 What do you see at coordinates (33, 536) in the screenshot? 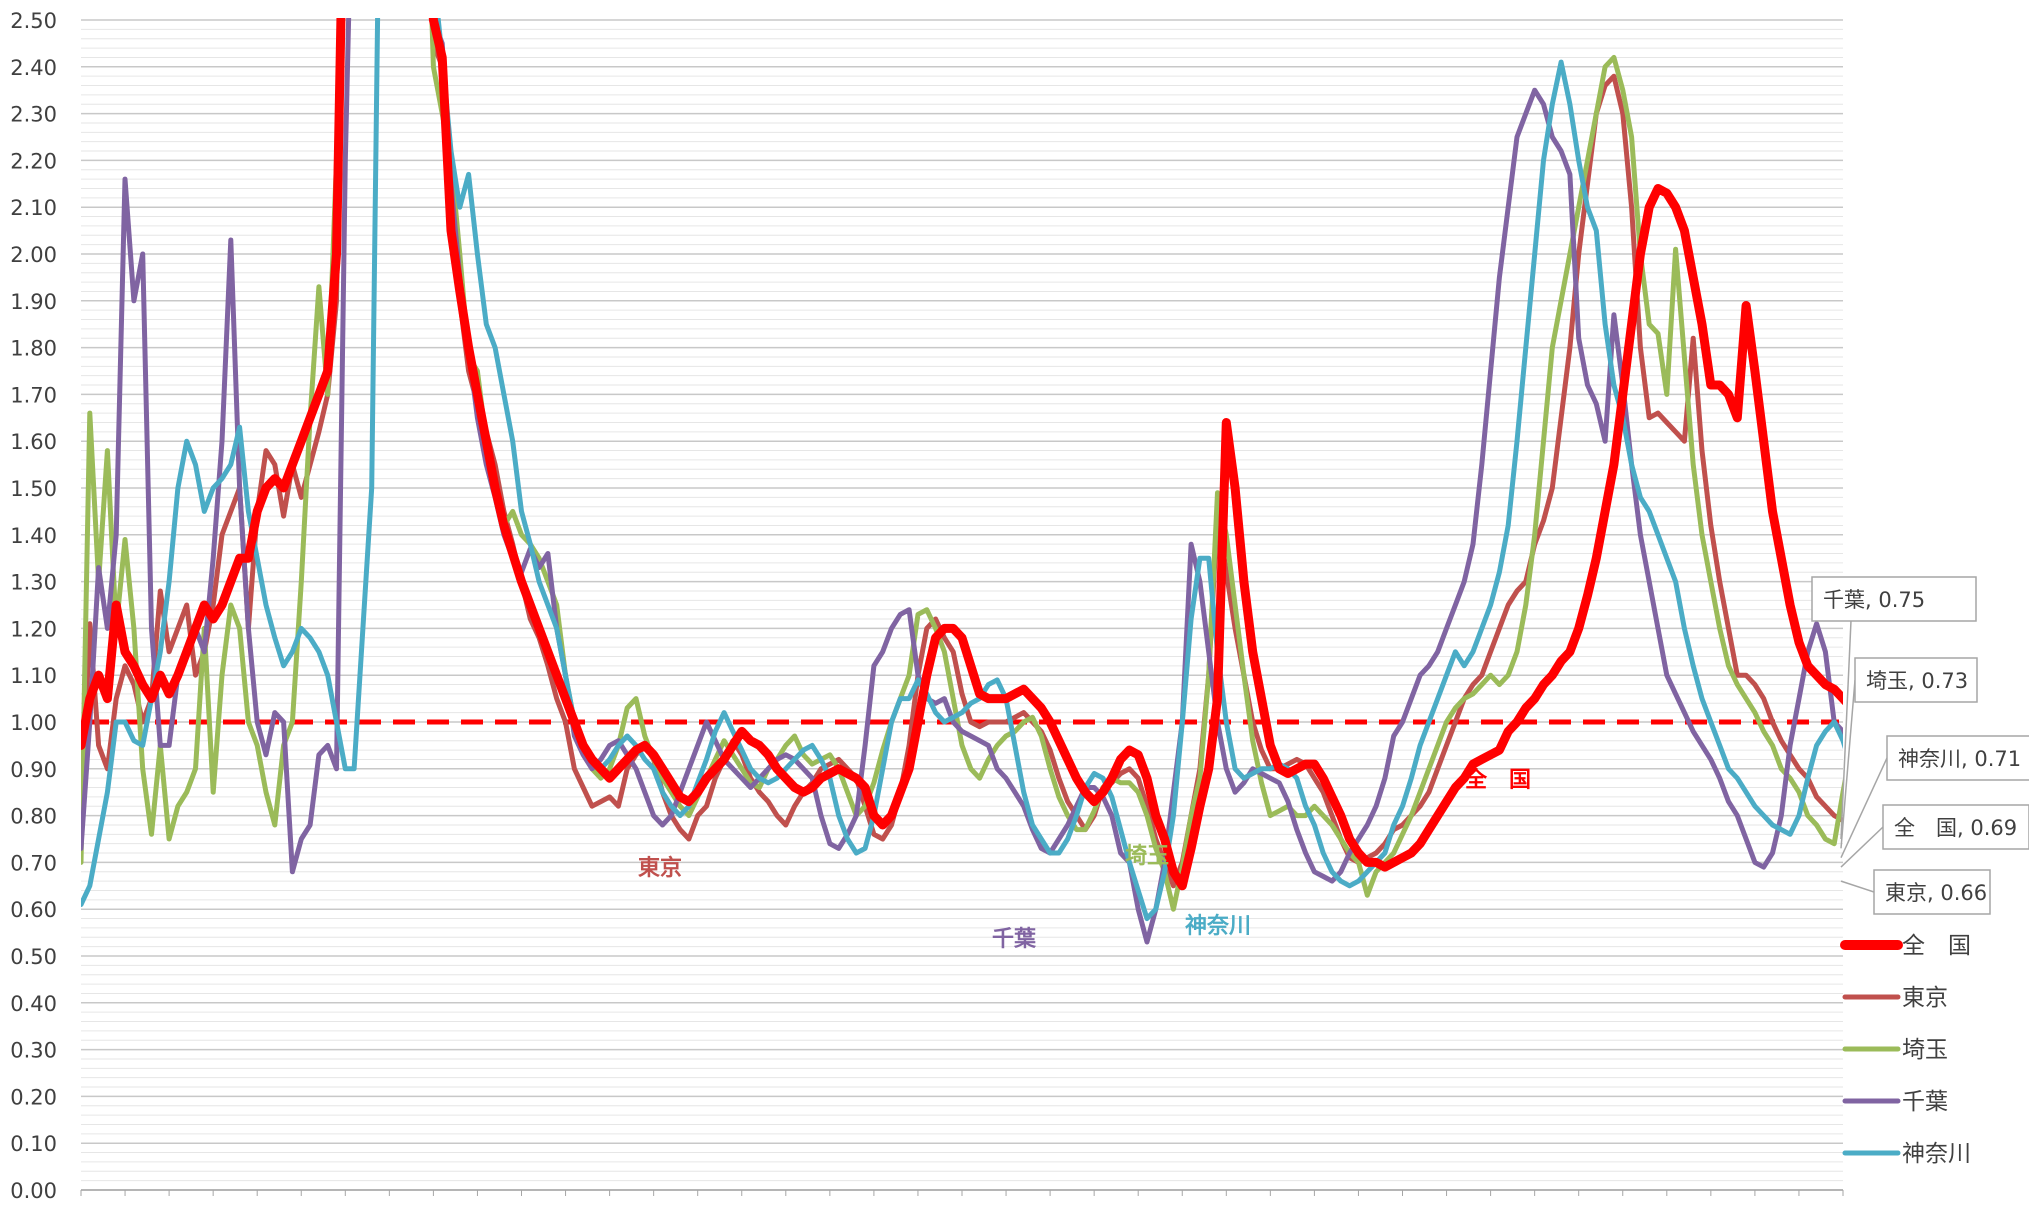
I see `y-tick-label: 1.40` at bounding box center [33, 536].